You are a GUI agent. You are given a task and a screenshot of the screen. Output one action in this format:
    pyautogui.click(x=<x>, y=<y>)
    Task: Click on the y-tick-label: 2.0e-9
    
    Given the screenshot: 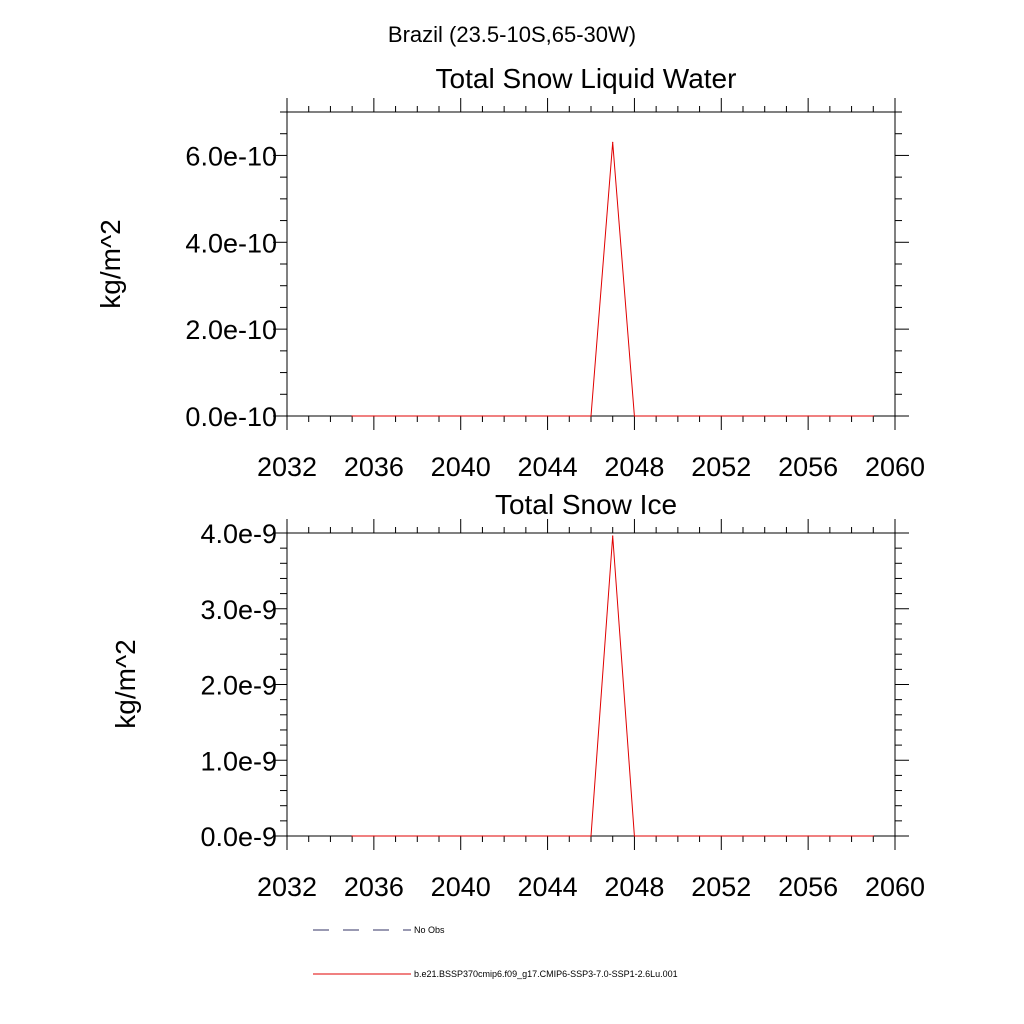 What is the action you would take?
    pyautogui.click(x=238, y=686)
    